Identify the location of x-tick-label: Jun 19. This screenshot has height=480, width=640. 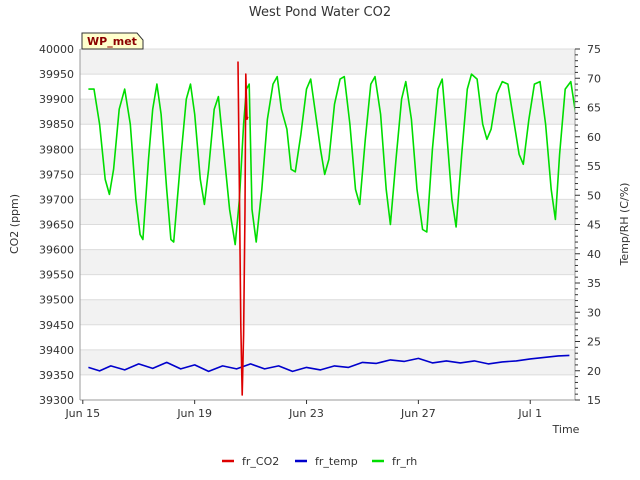
(194, 413).